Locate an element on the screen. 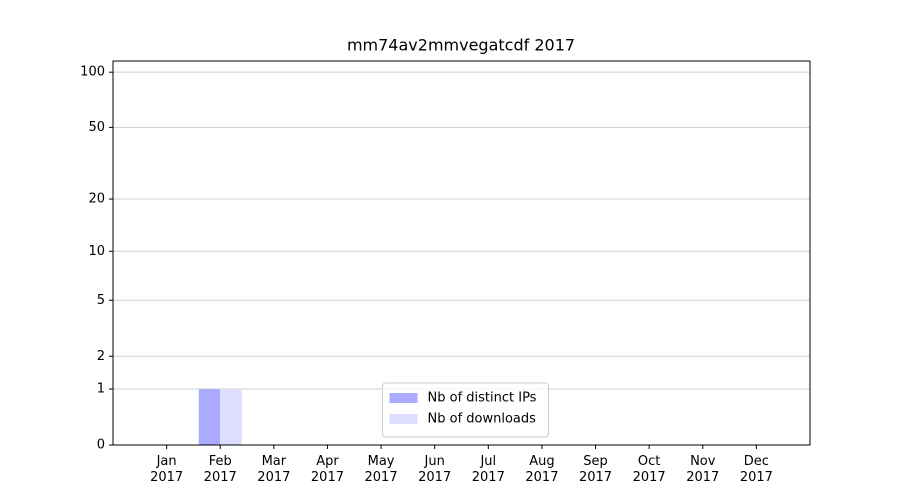  x-tick-label: Sep 2017 is located at coordinates (595, 469).